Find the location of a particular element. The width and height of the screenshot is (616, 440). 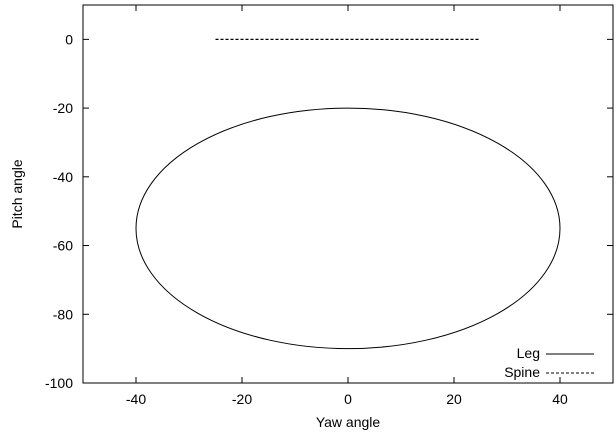

x-tick-label: -20 is located at coordinates (242, 399).